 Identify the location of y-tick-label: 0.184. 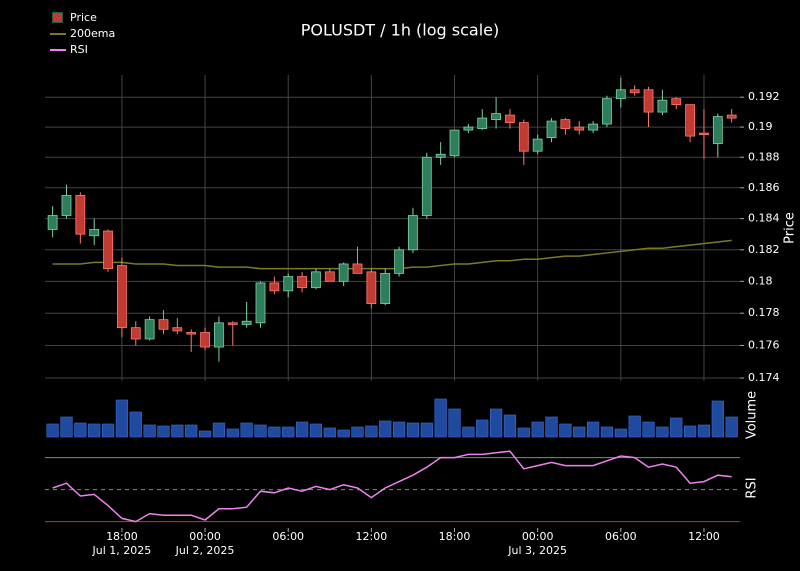
(764, 218).